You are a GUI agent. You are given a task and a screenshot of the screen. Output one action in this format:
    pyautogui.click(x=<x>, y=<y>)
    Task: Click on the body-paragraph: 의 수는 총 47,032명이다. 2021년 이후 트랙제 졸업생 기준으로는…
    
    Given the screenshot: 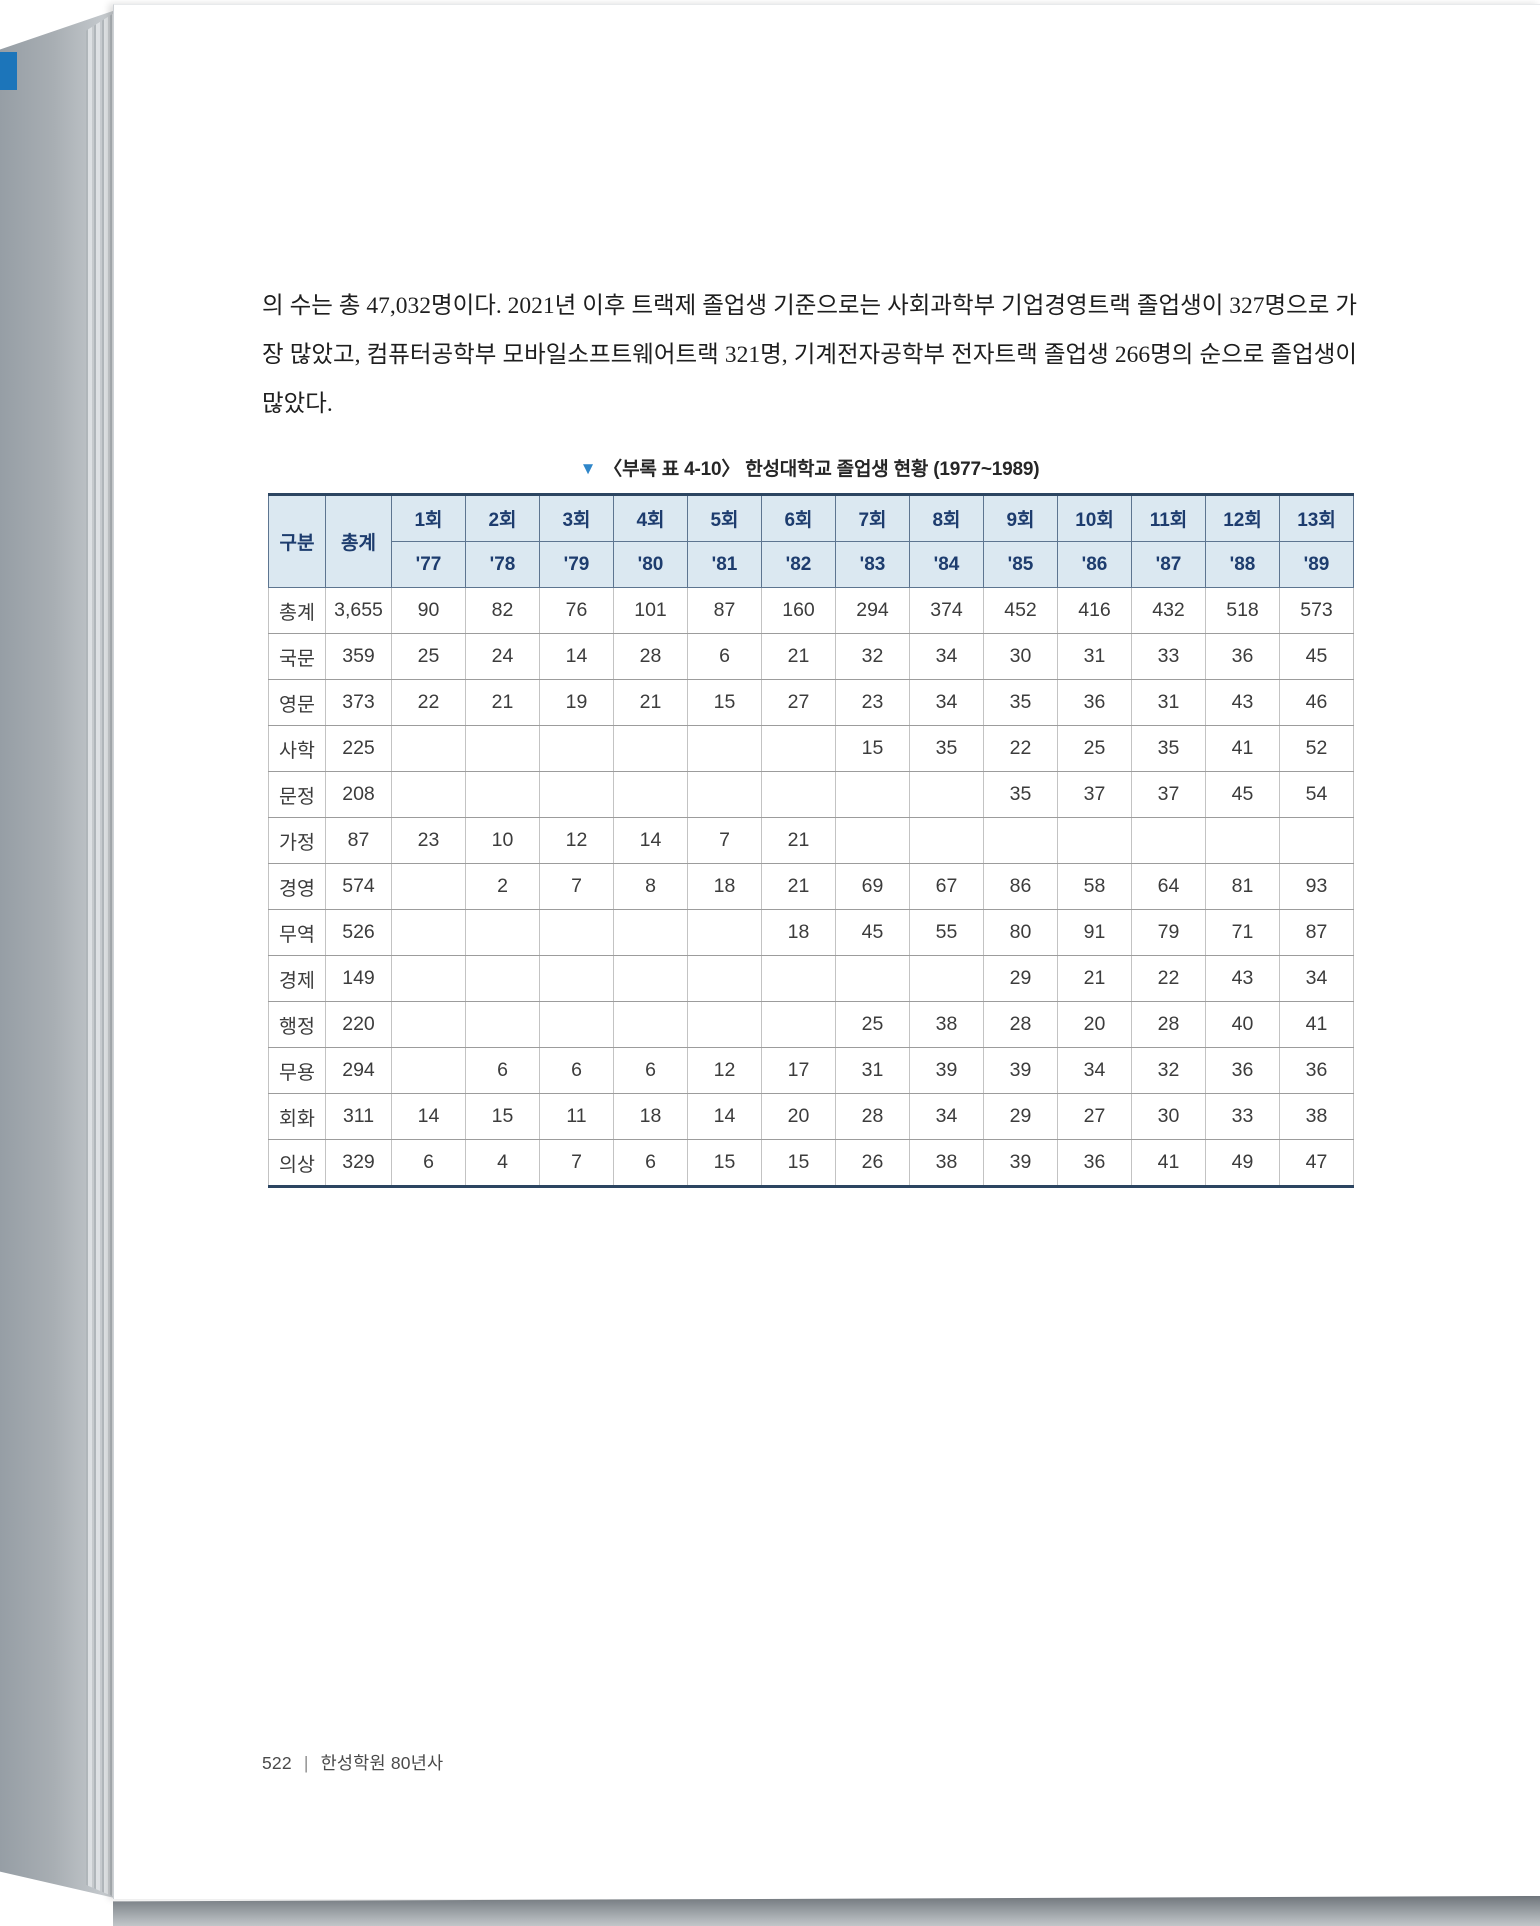 What is the action you would take?
    pyautogui.click(x=809, y=355)
    